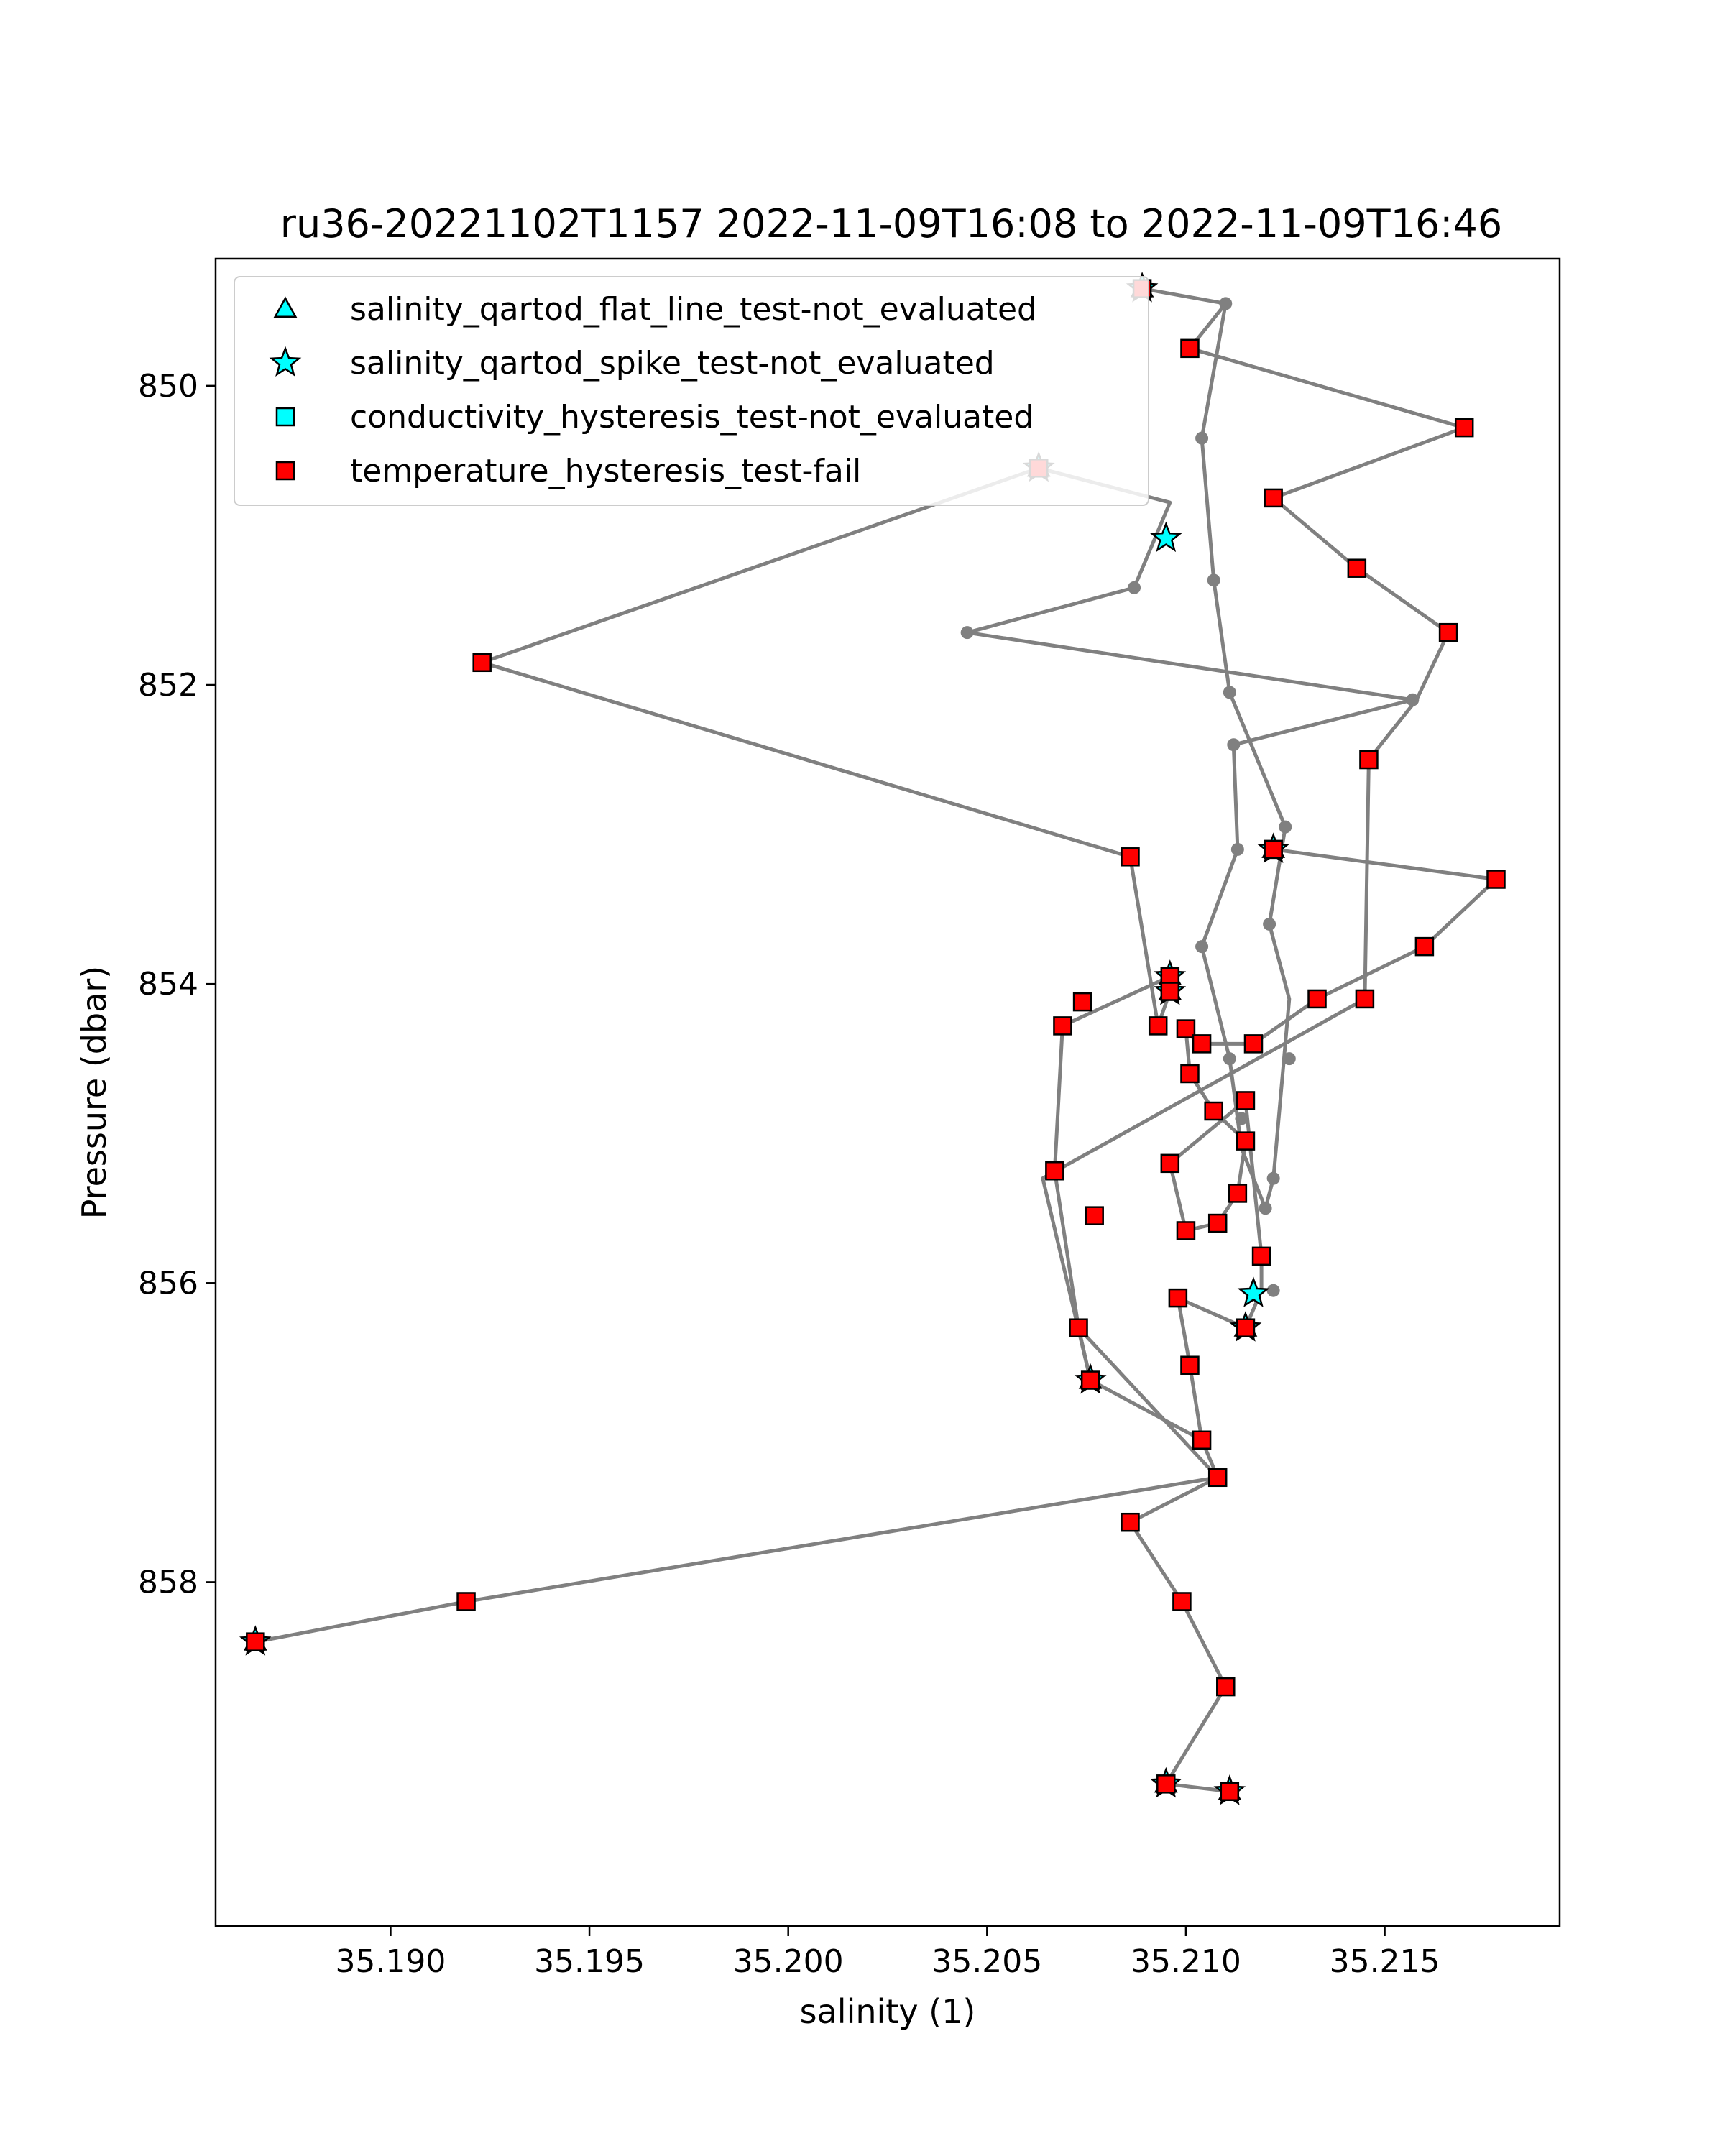 Image resolution: width=1725 pixels, height=2156 pixels. Describe the element at coordinates (168, 1283) in the screenshot. I see `y-tick-label: 856` at that location.